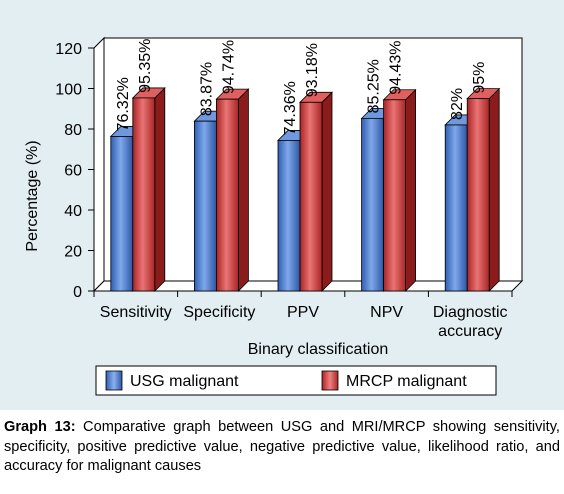 This screenshot has height=494, width=564. I want to click on legend-box, so click(296, 380).